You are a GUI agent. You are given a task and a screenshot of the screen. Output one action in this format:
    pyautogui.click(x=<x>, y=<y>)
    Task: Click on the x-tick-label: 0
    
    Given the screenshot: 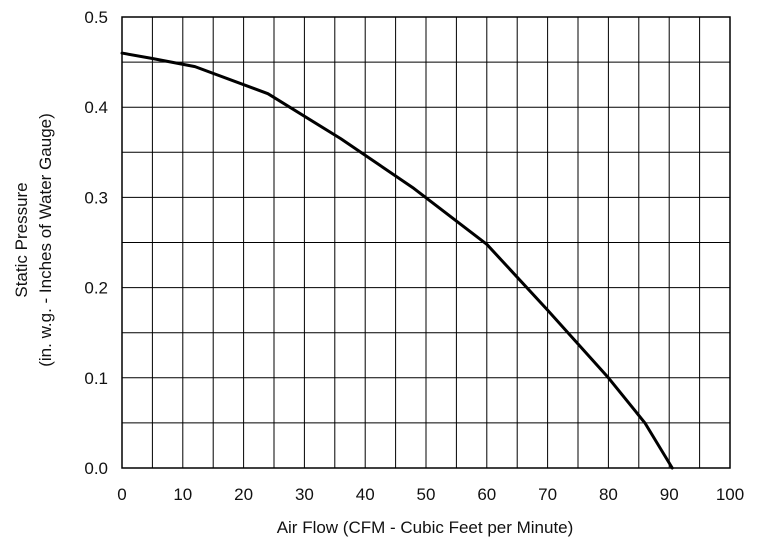 What is the action you would take?
    pyautogui.click(x=121, y=494)
    